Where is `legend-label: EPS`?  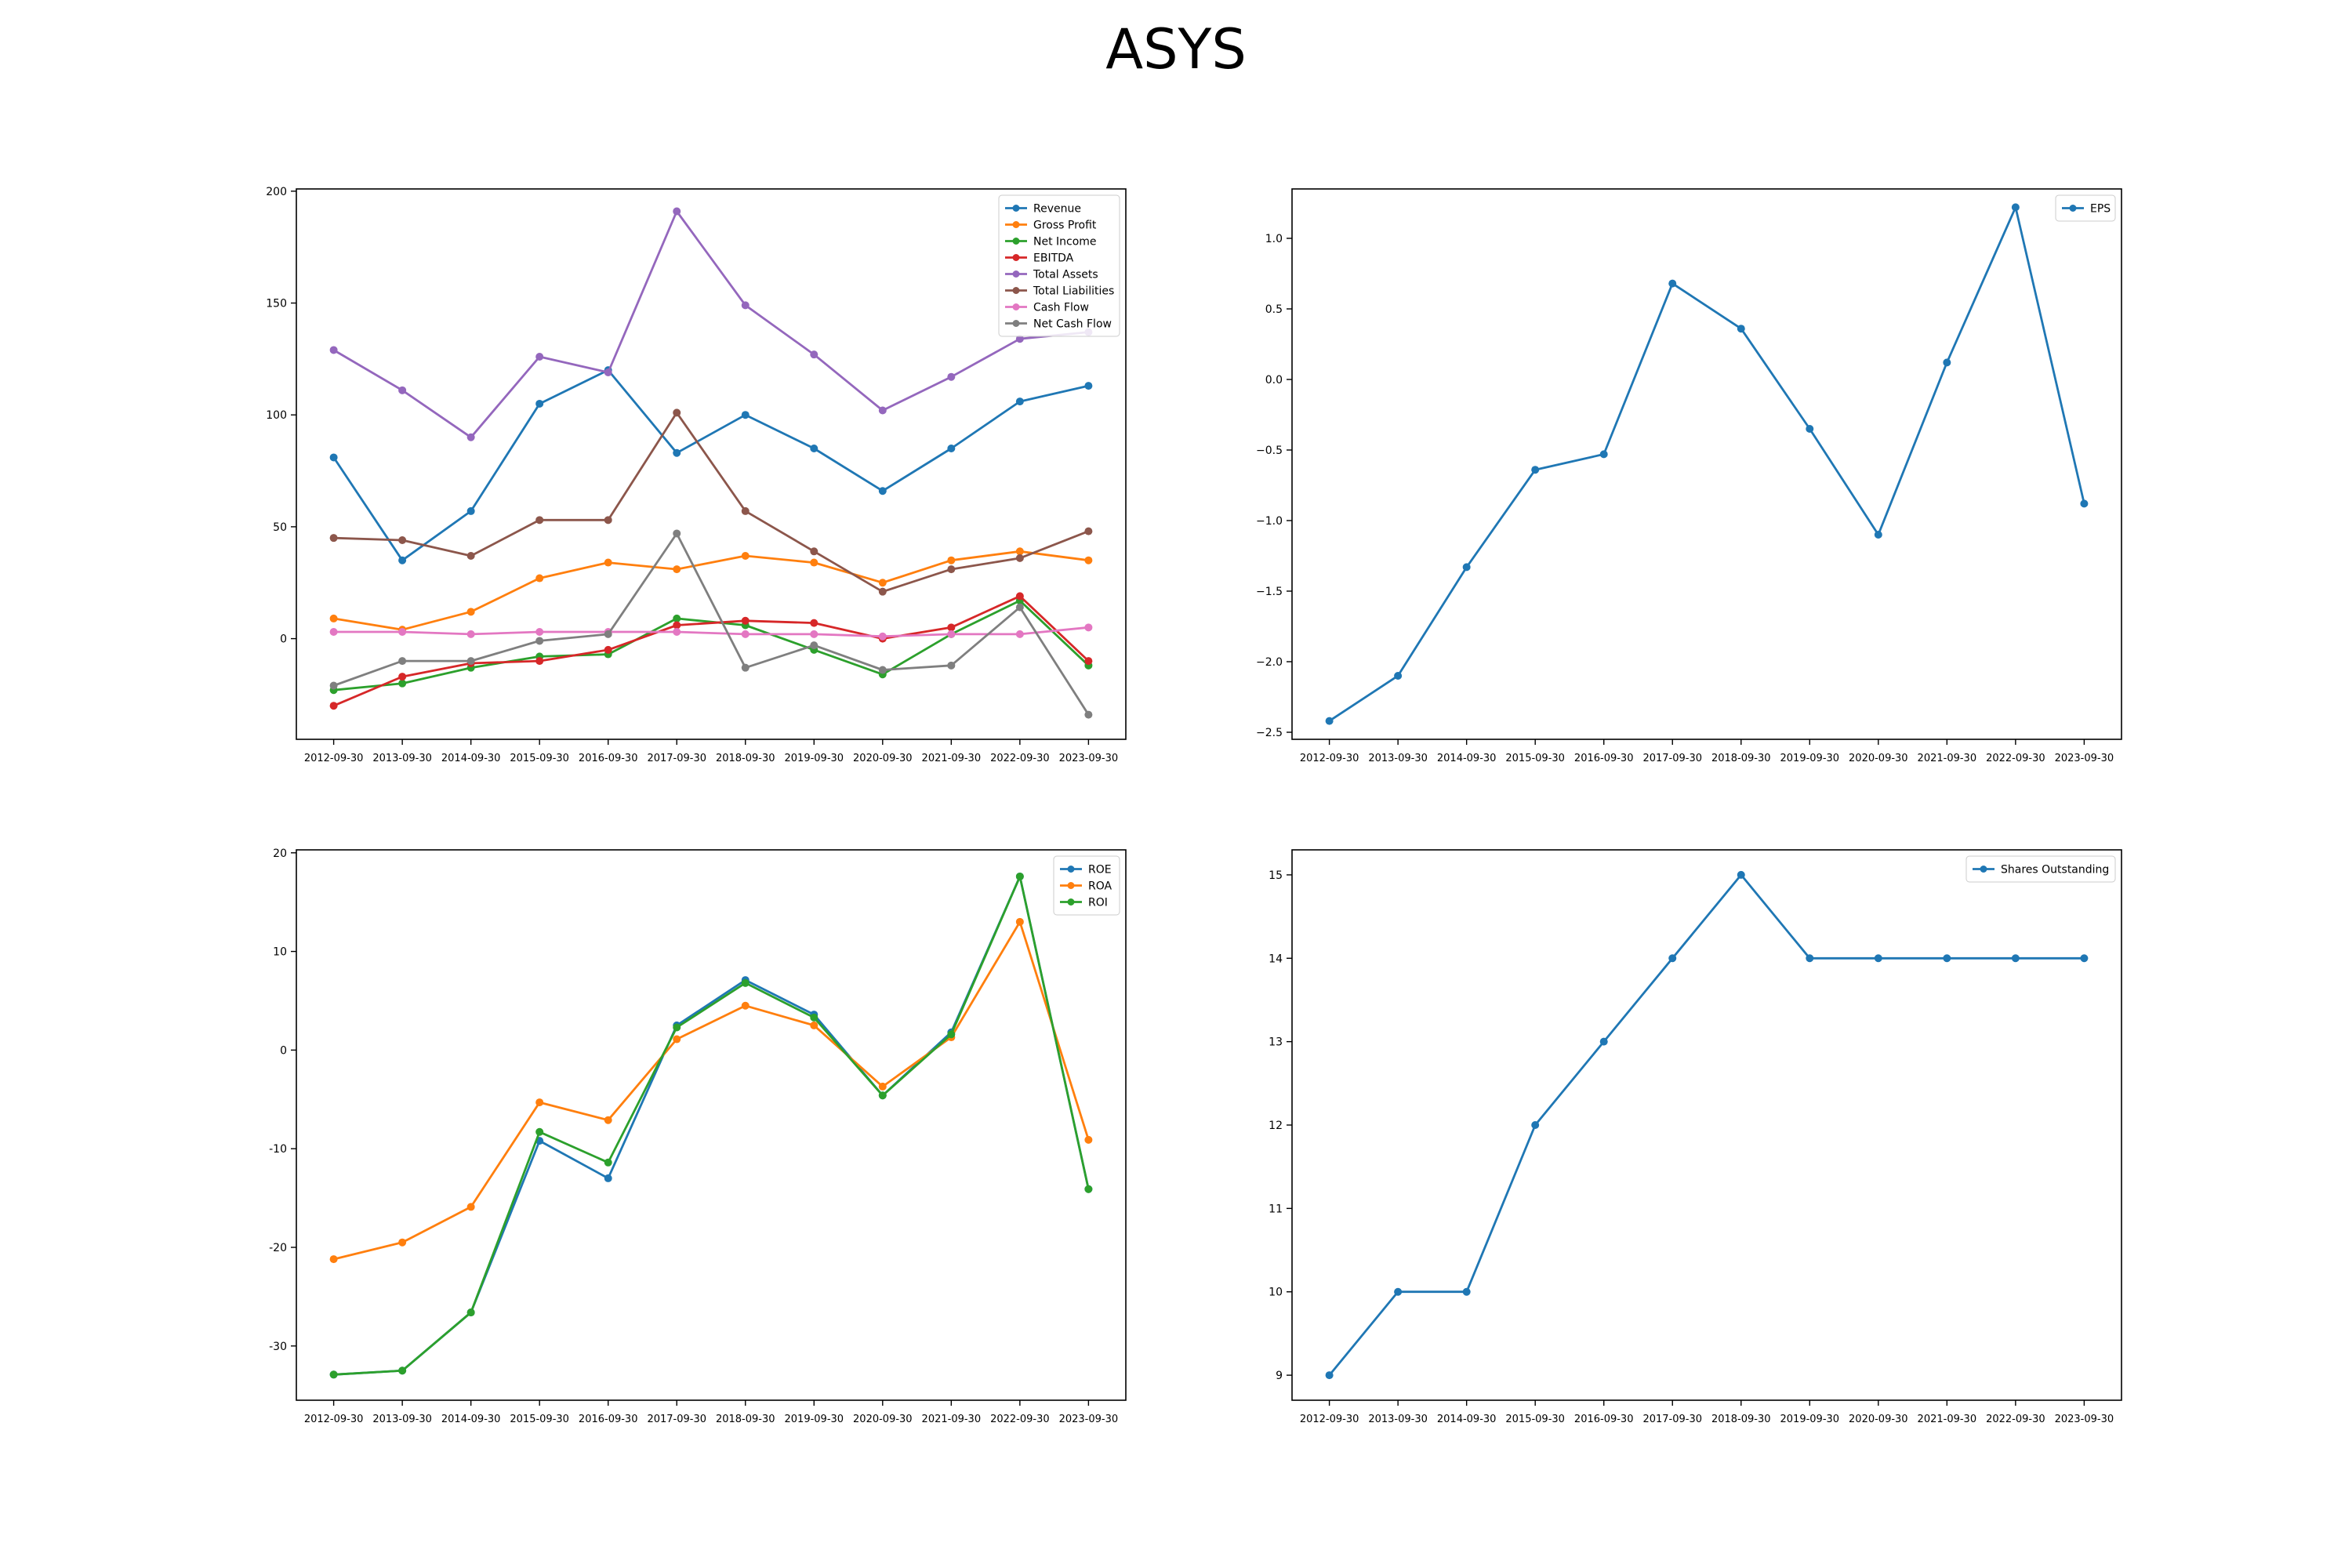
legend-label: EPS is located at coordinates (2100, 209).